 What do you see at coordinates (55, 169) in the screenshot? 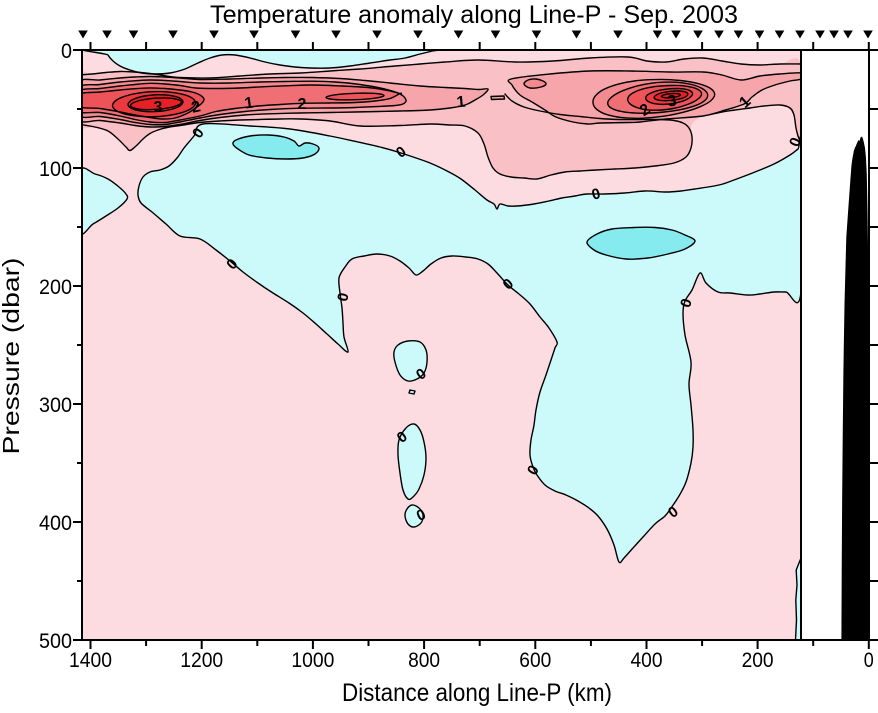
I see `svg-text: 100` at bounding box center [55, 169].